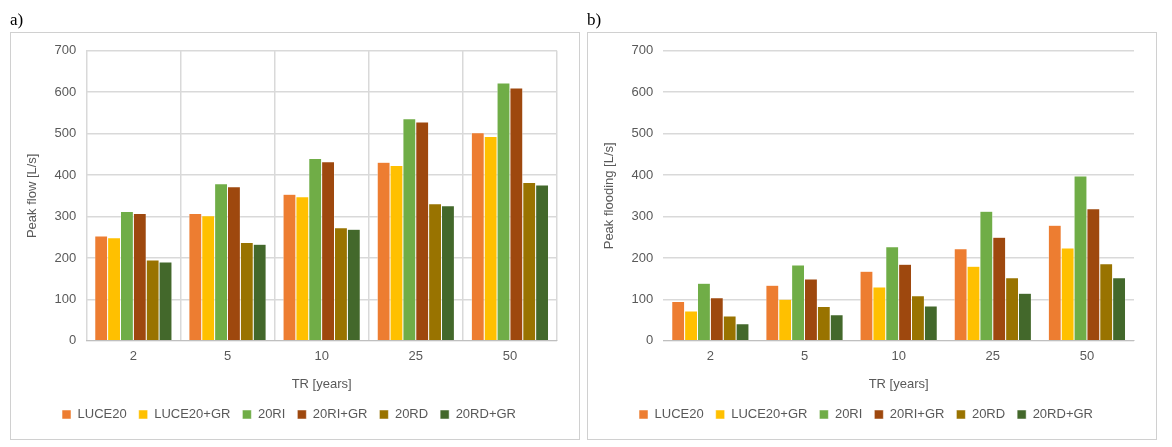  Describe the element at coordinates (32, 196) in the screenshot. I see `y-axis-title: Peak flow [L/s]` at that location.